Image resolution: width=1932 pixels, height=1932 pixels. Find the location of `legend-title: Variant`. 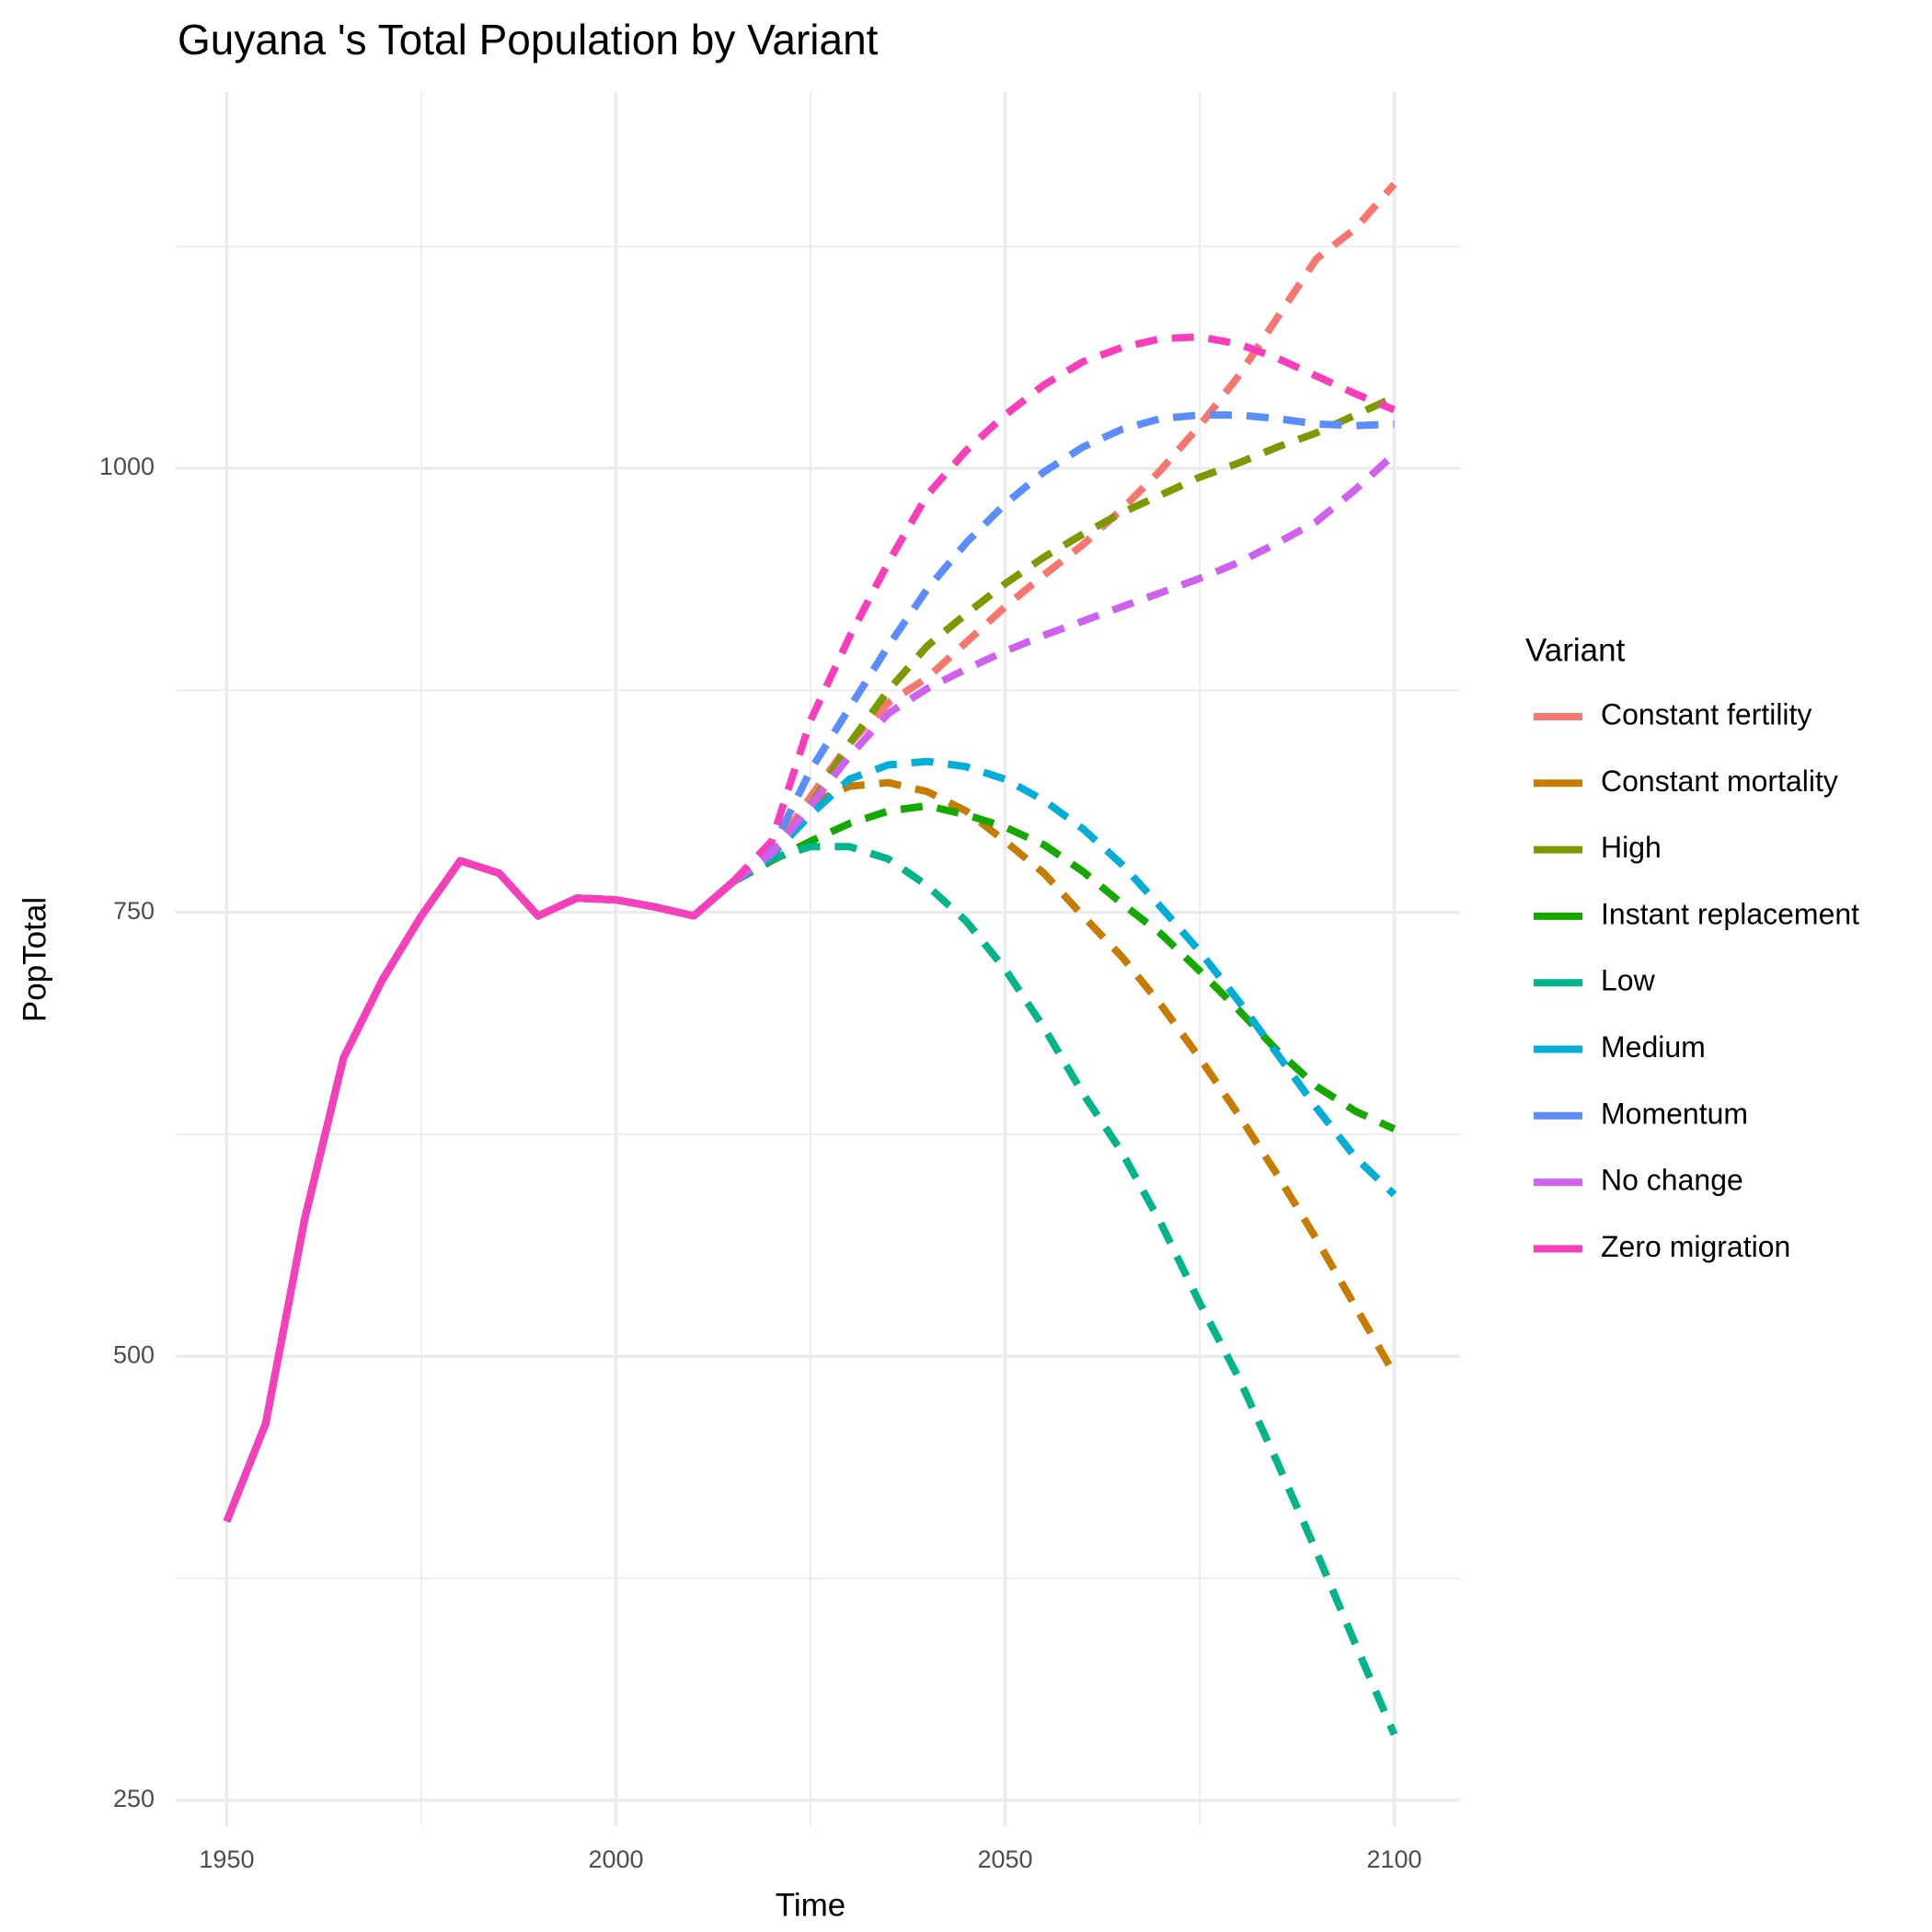

legend-title: Variant is located at coordinates (1575, 650).